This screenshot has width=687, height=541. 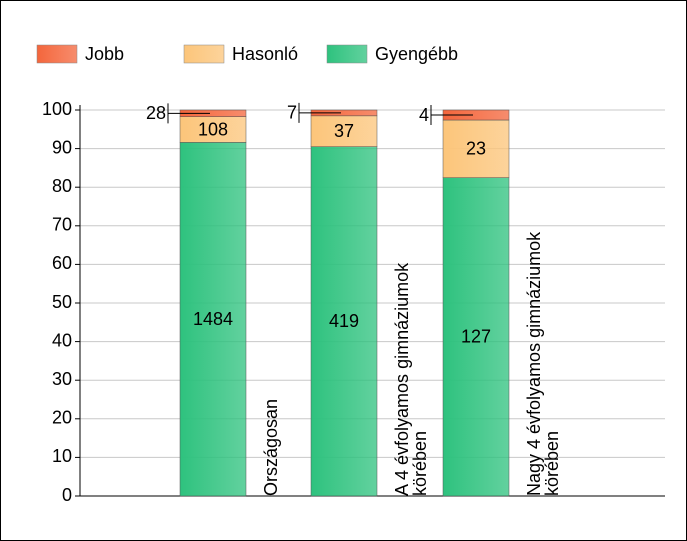 What do you see at coordinates (62, 418) in the screenshot?
I see `y-tick-label: 20` at bounding box center [62, 418].